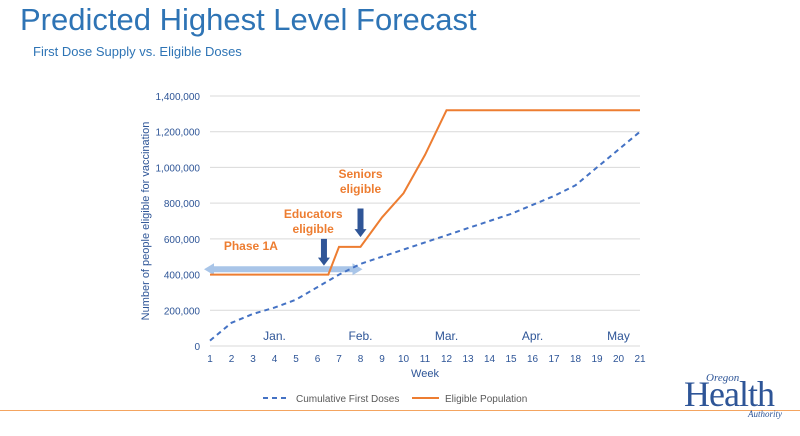 This screenshot has height=436, width=800. What do you see at coordinates (360, 223) in the screenshot?
I see `seniors-arrow` at bounding box center [360, 223].